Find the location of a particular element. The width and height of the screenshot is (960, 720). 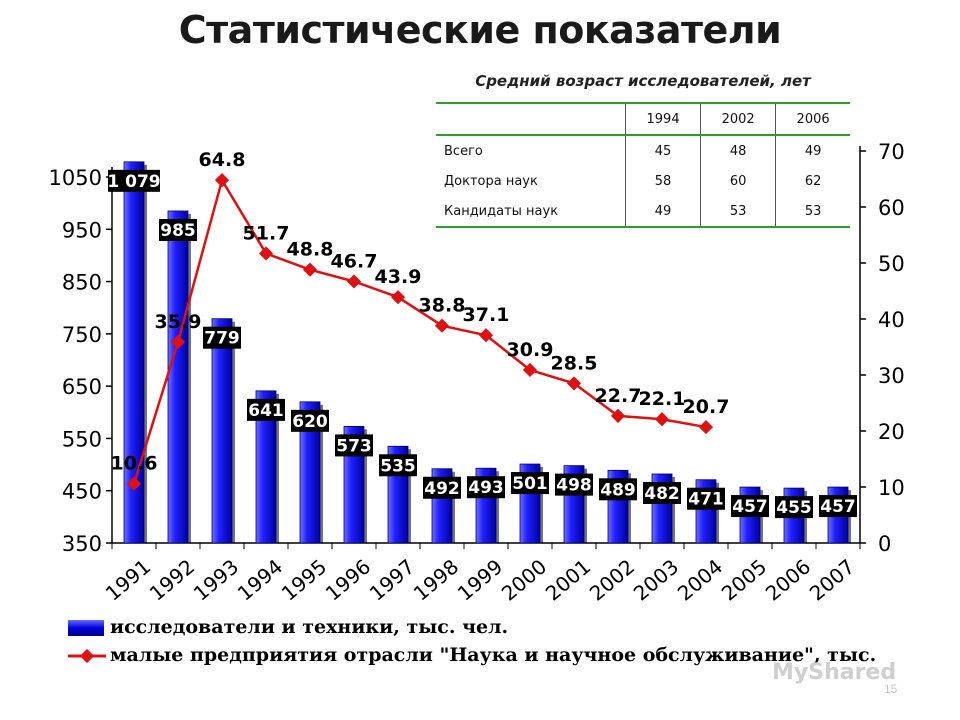

bar-label: 779 is located at coordinates (222, 339).